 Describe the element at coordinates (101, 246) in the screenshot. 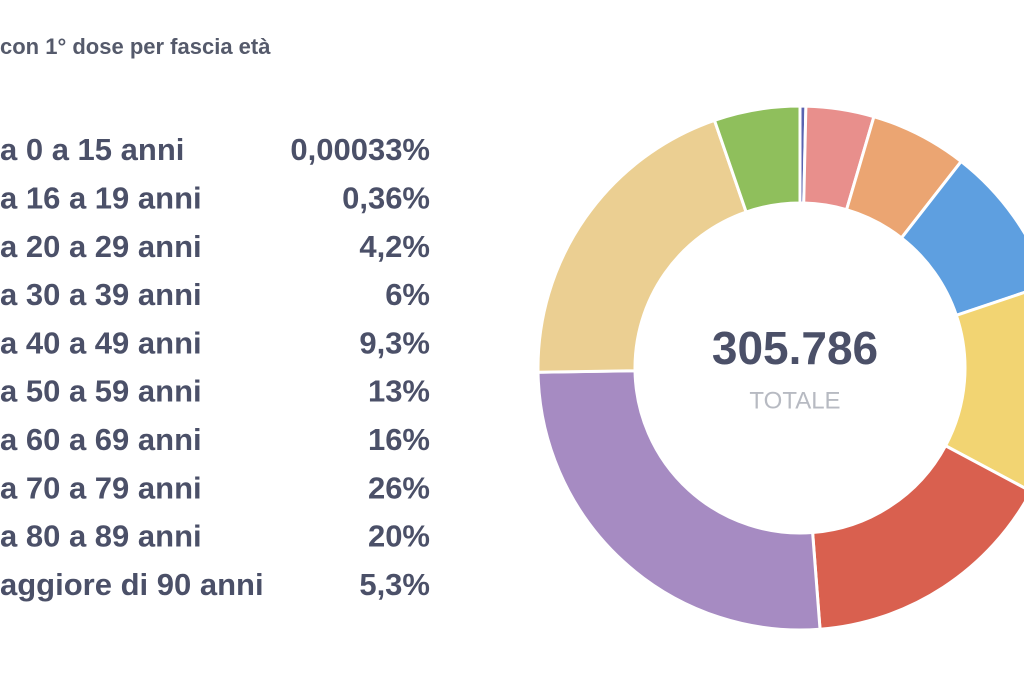

I see `legend-label: a 20 a 29 anni` at that location.